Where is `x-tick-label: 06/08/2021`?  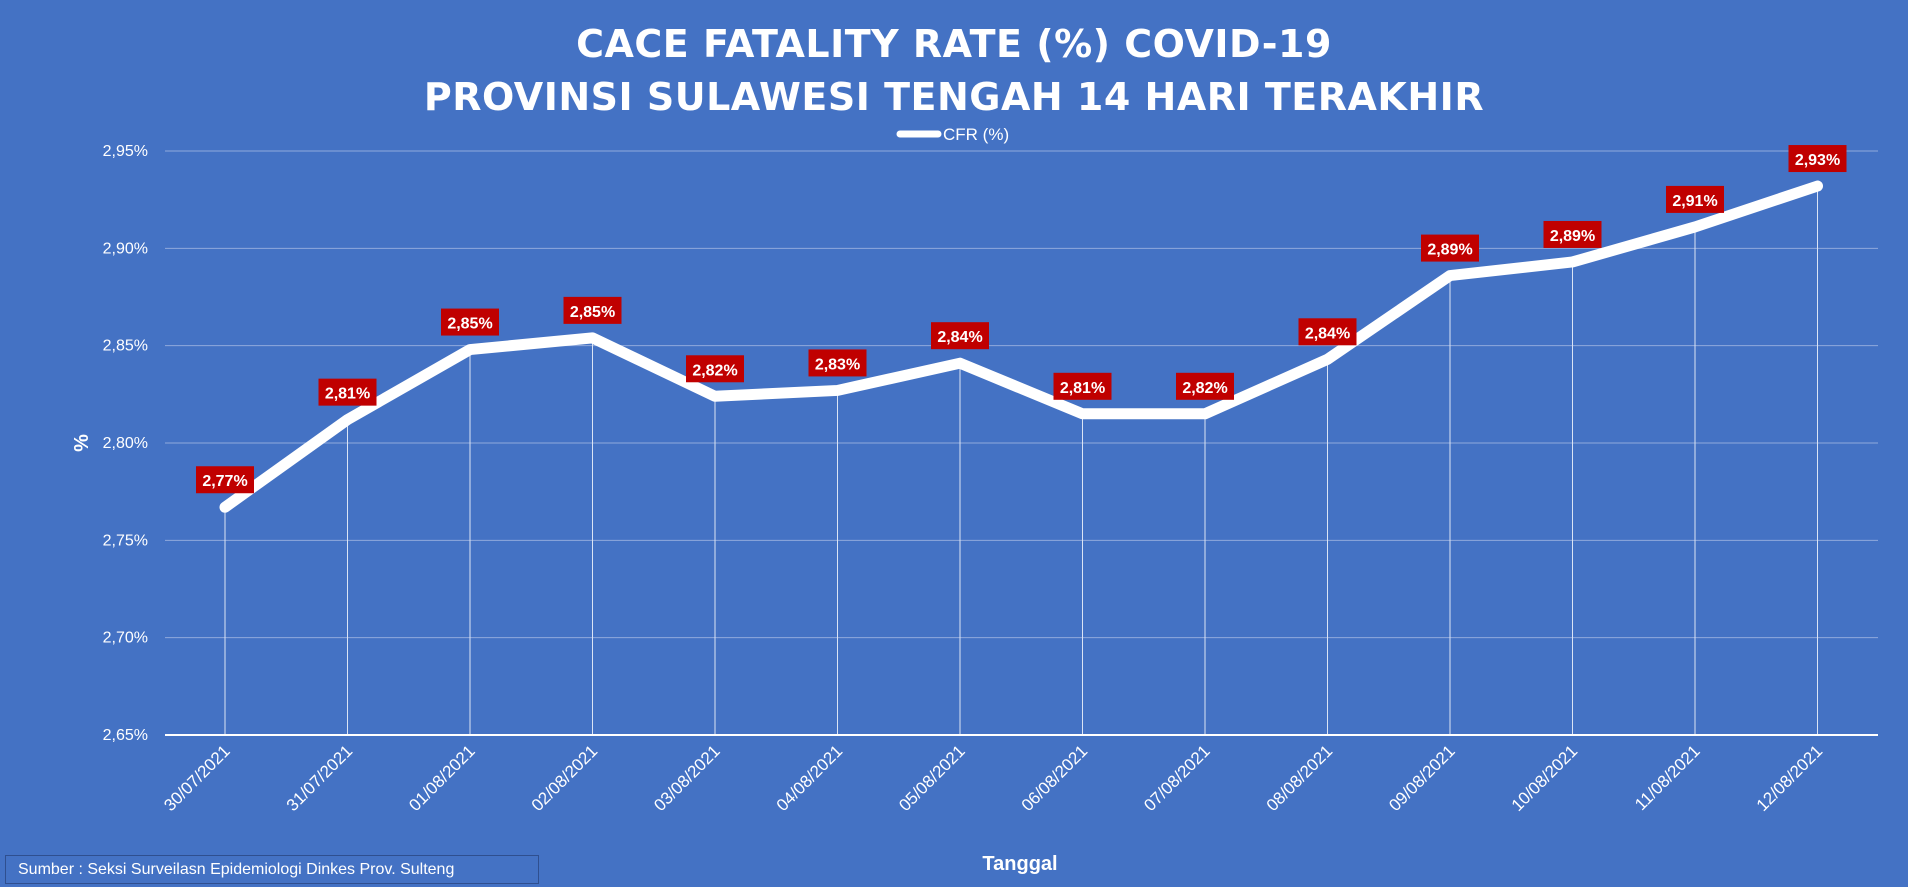
x-tick-label: 06/08/2021 is located at coordinates (1055, 778).